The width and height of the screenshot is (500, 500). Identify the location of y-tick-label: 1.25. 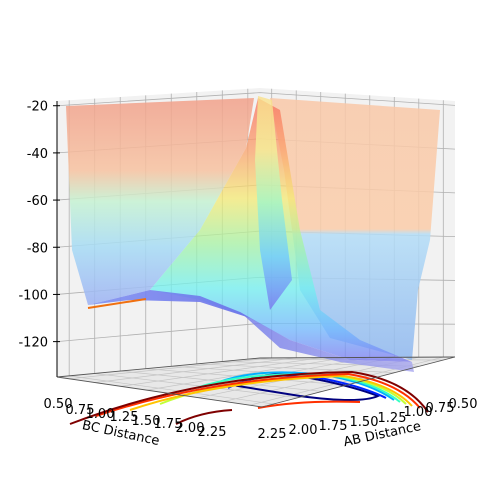
(124, 417).